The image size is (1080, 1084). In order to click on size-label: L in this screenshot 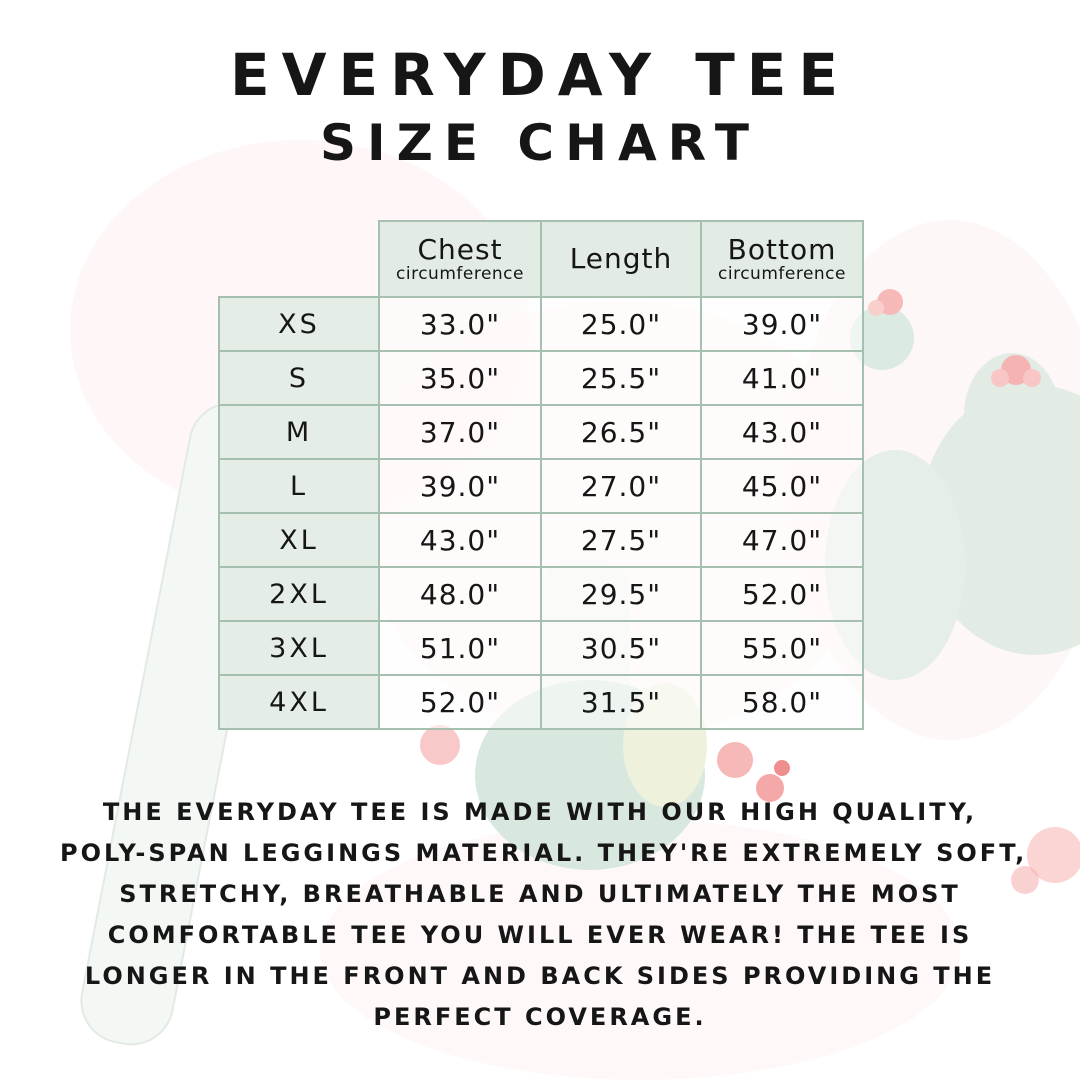, I will do `click(299, 486)`.